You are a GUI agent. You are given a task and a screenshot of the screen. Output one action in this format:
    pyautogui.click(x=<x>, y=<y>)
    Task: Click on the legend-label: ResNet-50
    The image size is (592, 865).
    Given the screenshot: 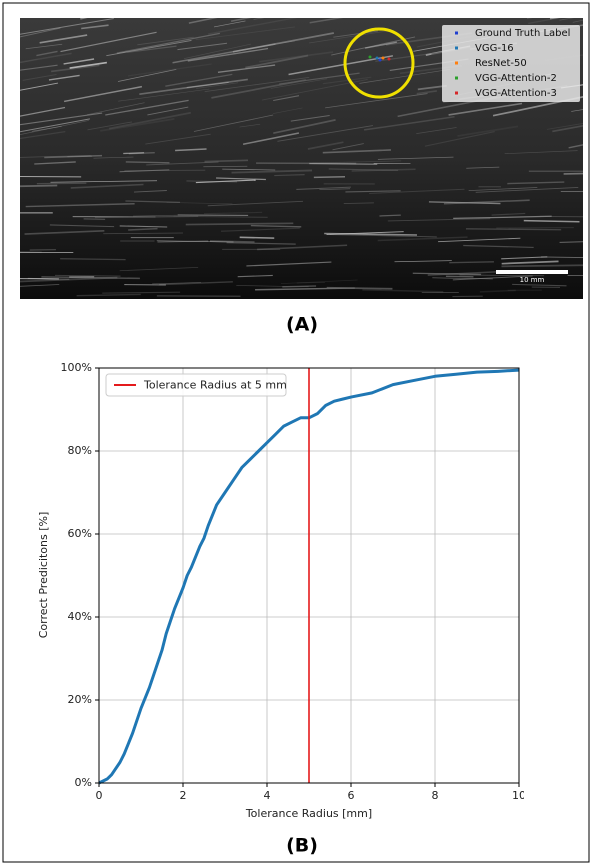 What is the action you would take?
    pyautogui.click(x=501, y=63)
    